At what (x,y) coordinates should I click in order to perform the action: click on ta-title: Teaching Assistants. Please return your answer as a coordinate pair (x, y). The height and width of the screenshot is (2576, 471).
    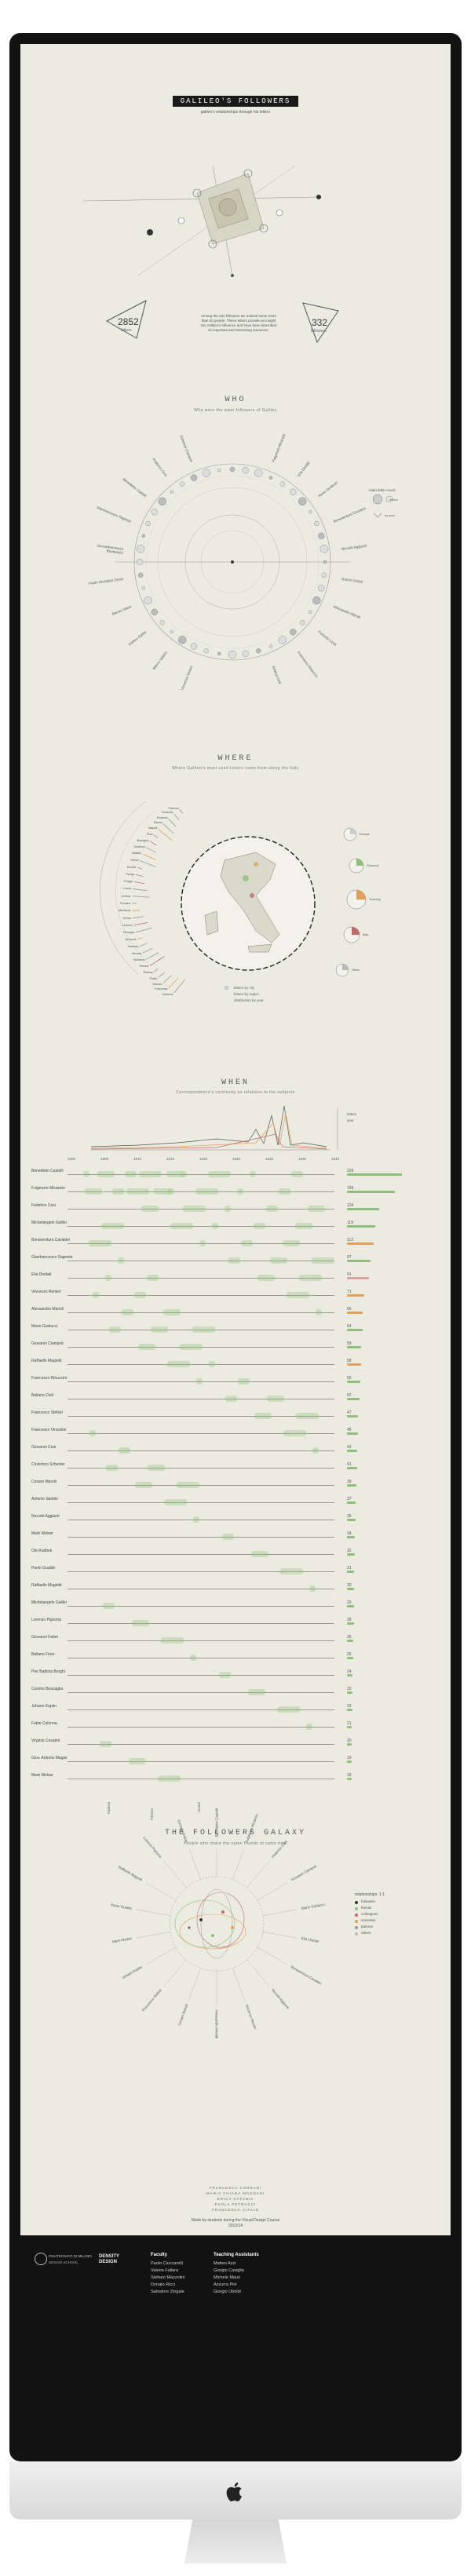
    Looking at the image, I should click on (236, 2255).